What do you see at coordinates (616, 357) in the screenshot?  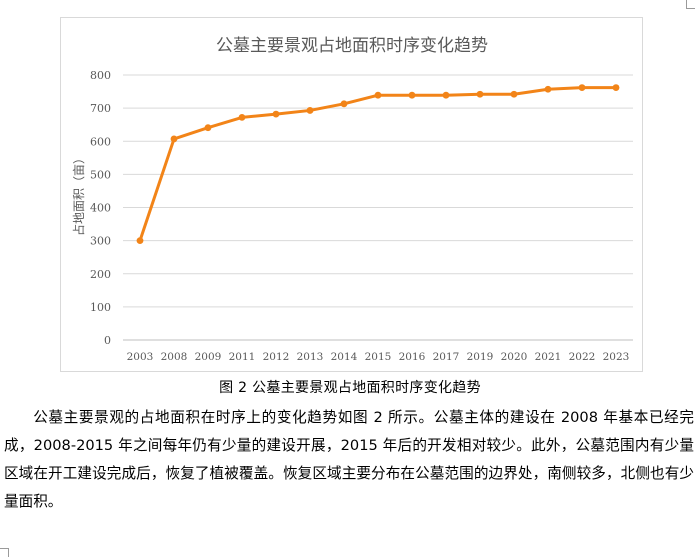 I see `x-tick-label: 2023` at bounding box center [616, 357].